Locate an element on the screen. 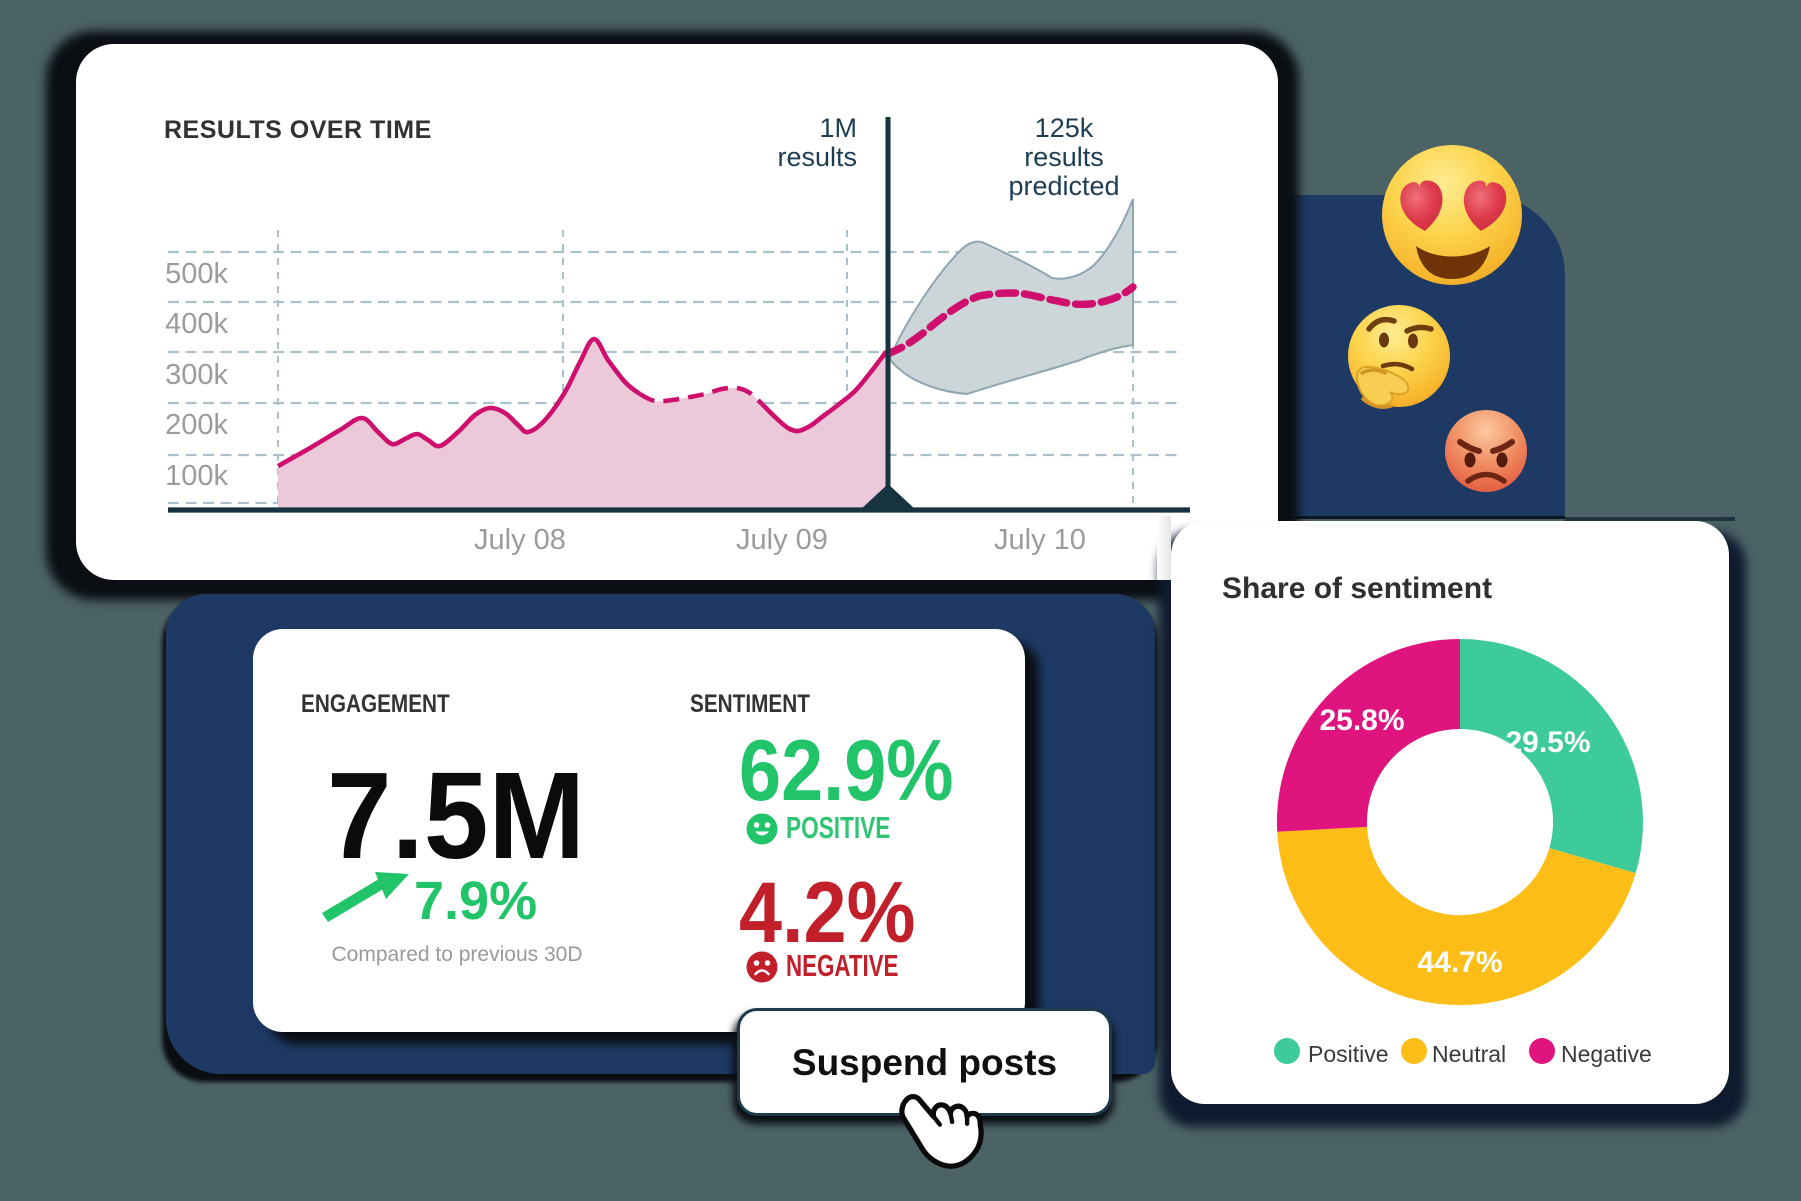 Image resolution: width=1801 pixels, height=1201 pixels. svg-text: 44.7% is located at coordinates (1459, 962).